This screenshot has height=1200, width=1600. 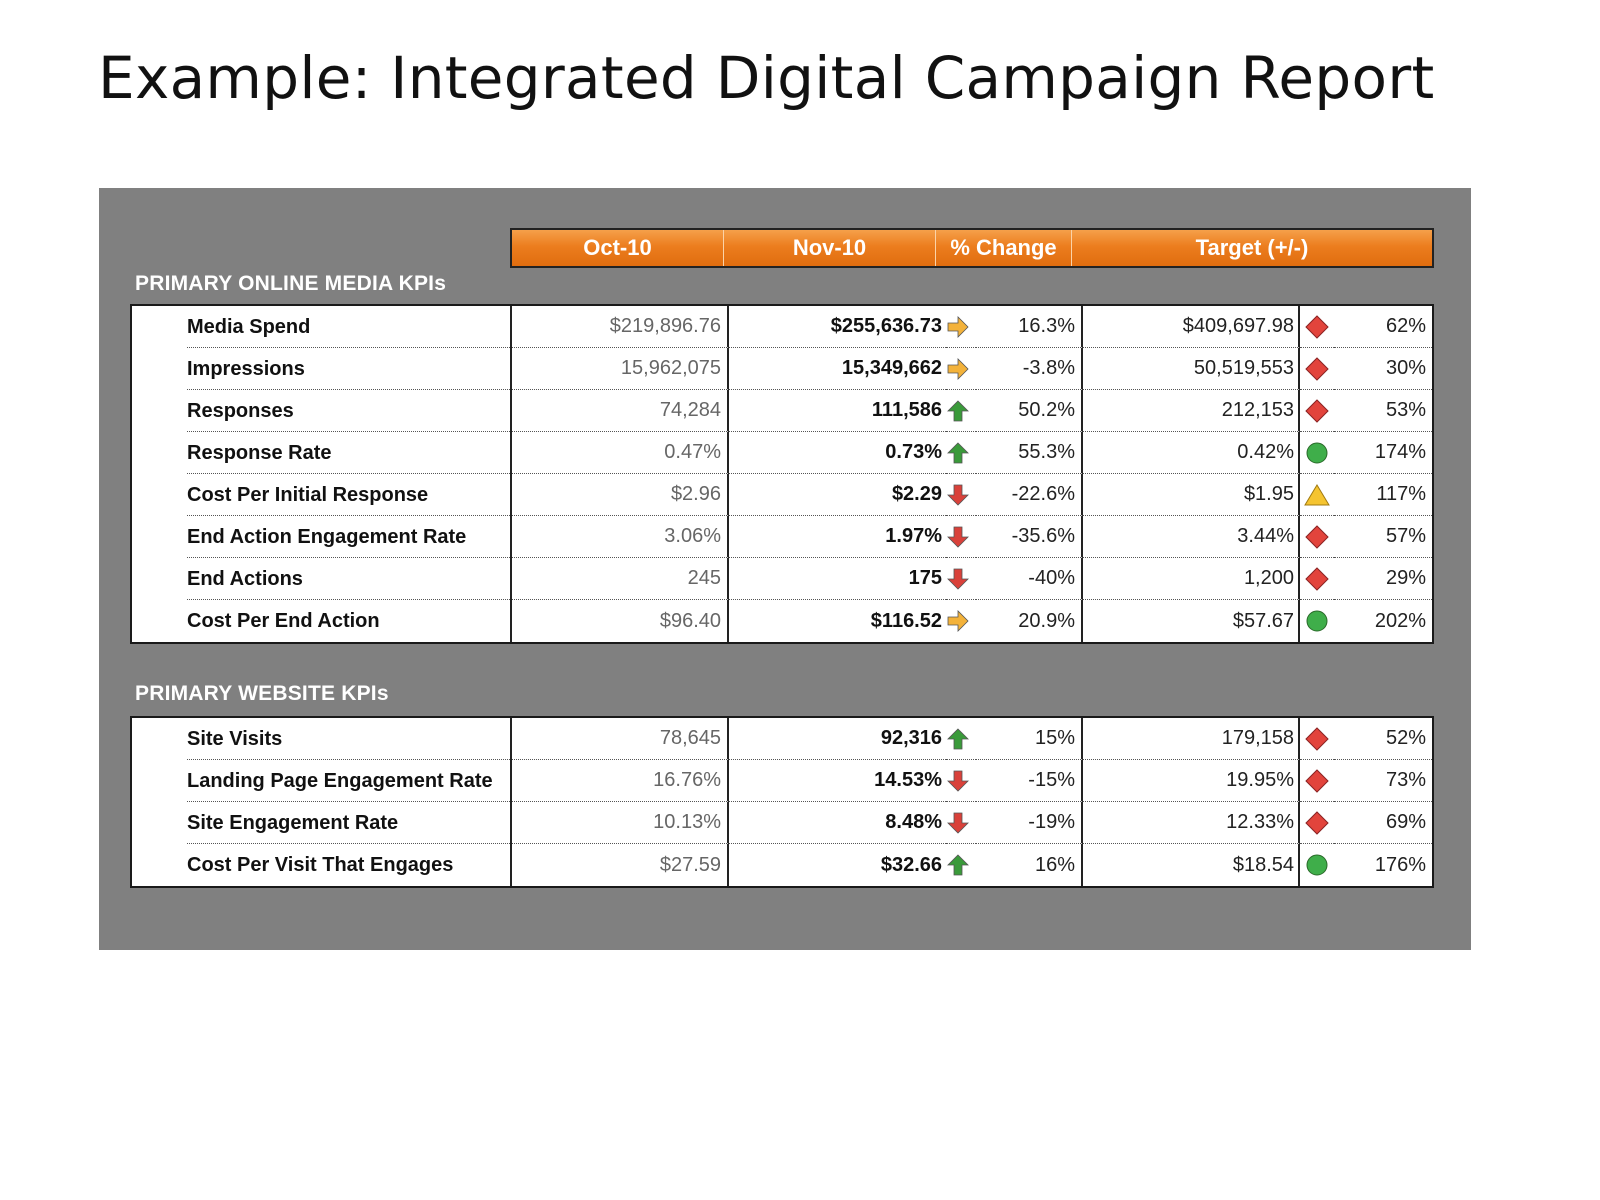 I want to click on nov-value: $2.29, so click(x=837, y=495).